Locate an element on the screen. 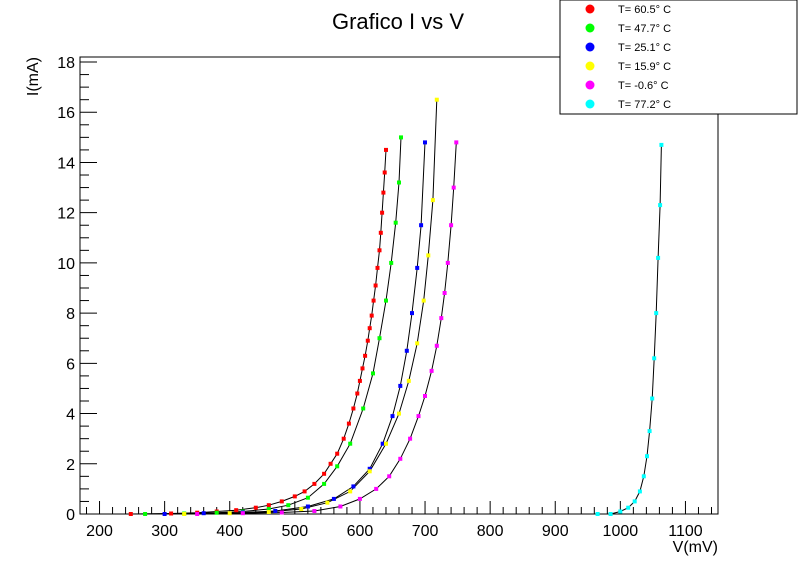 The image size is (798, 571). legend-label: T= 60.5° C is located at coordinates (644, 10).